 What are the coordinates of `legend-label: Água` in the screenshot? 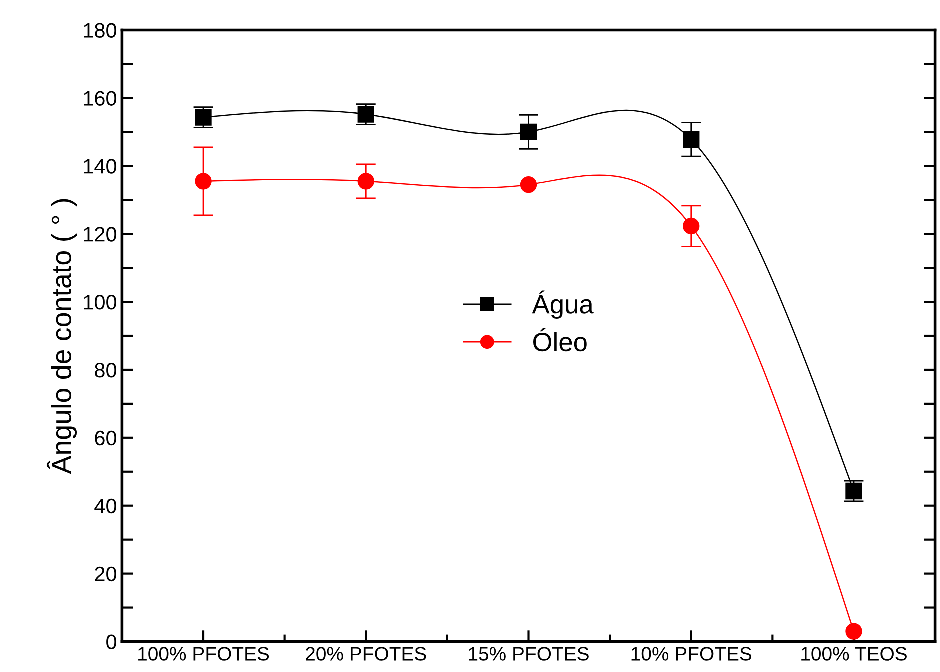 It's located at (563, 305).